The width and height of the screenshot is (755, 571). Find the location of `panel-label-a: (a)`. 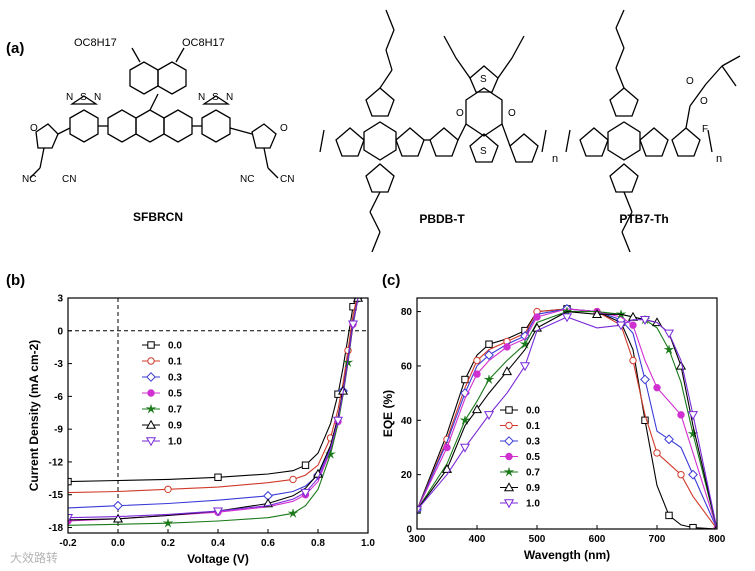

panel-label-a: (a) is located at coordinates (15, 48).